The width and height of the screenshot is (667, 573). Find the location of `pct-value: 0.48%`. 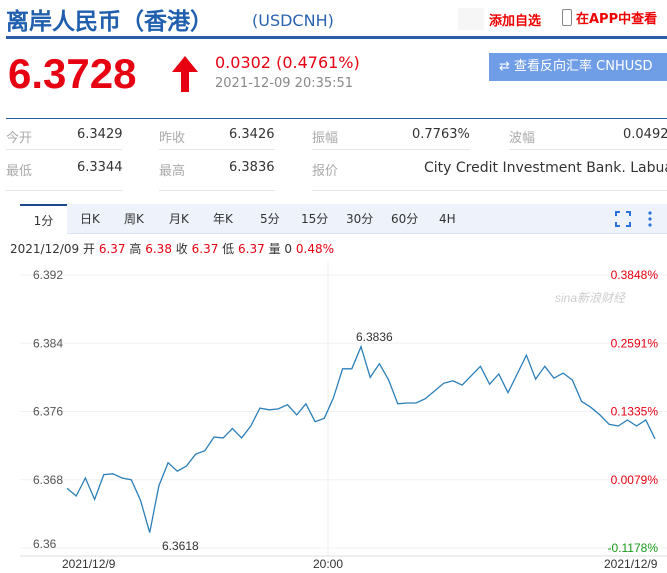

pct-value: 0.48% is located at coordinates (314, 249).